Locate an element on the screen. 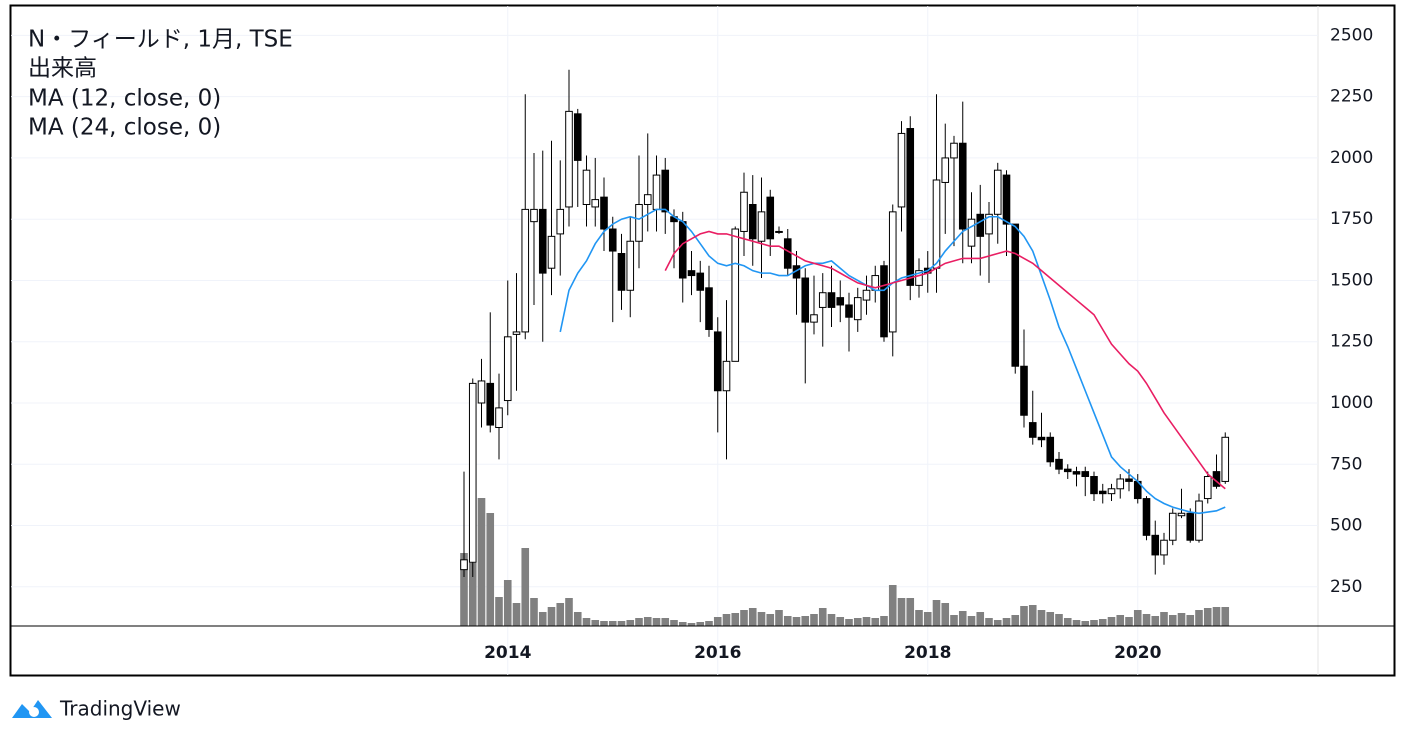  y-tick-label: 2000 is located at coordinates (1351, 158).